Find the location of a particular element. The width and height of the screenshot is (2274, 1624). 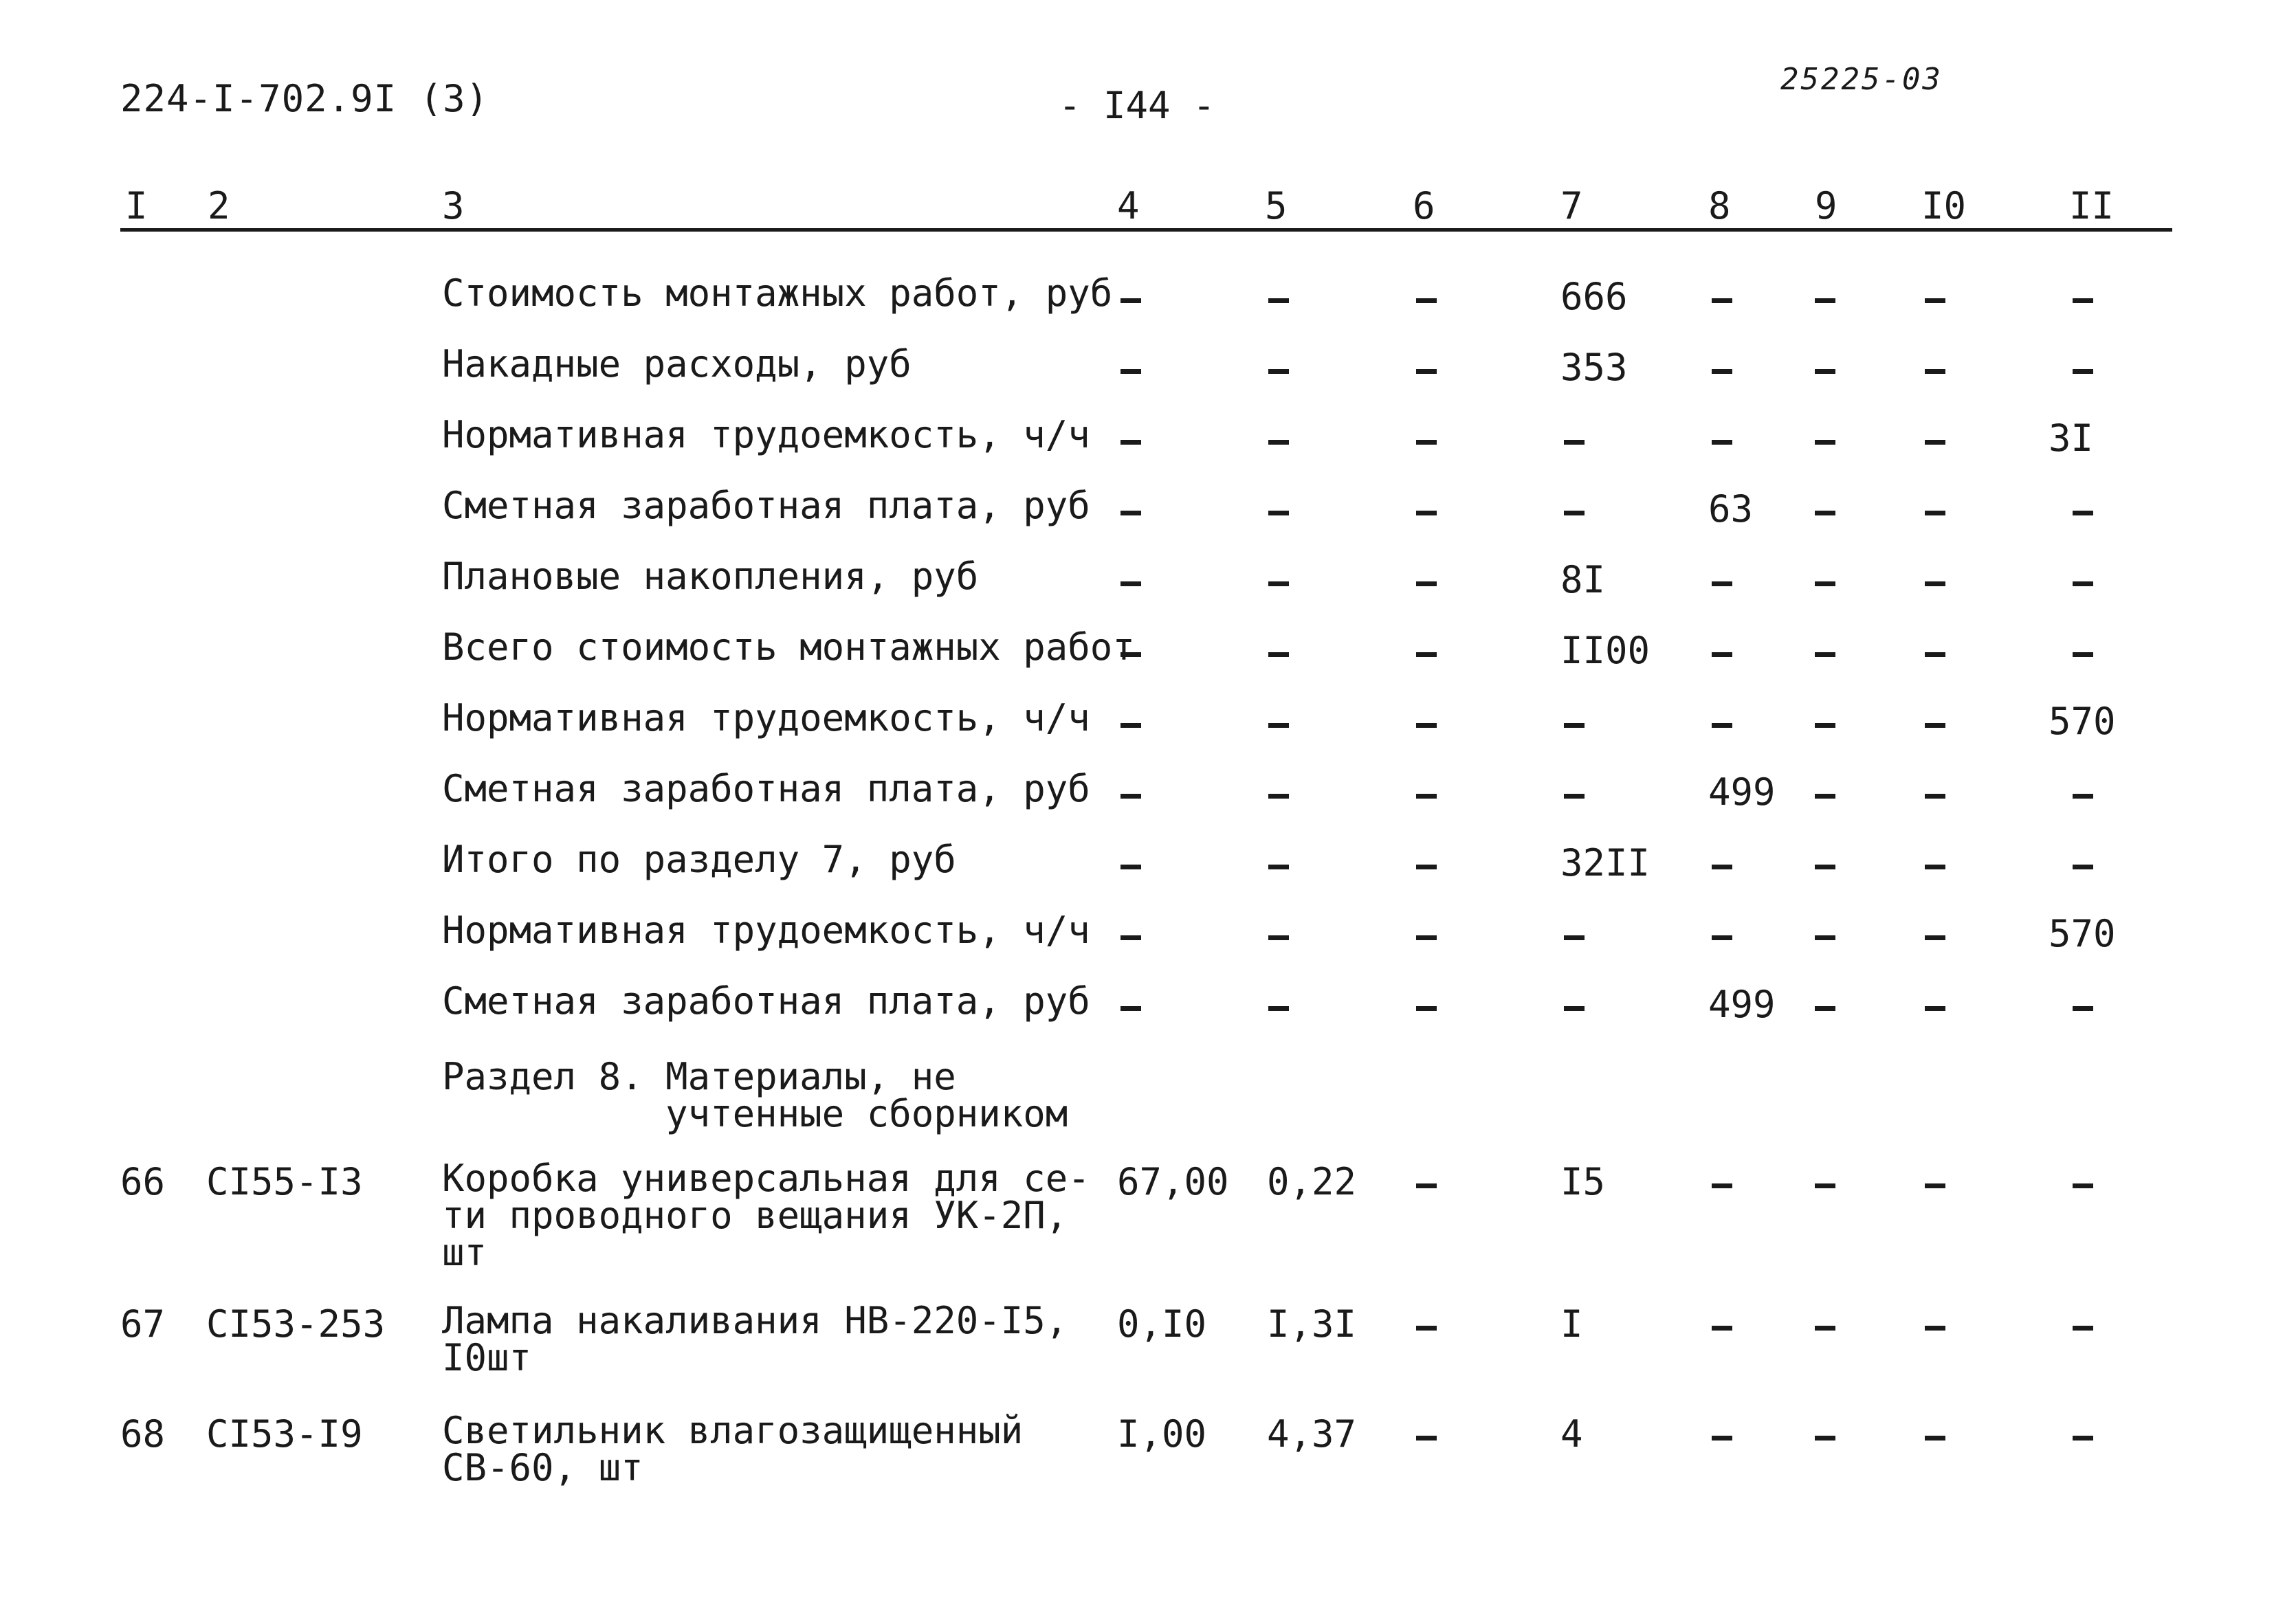

value-cell-c5: 0,22 is located at coordinates (1312, 1181).